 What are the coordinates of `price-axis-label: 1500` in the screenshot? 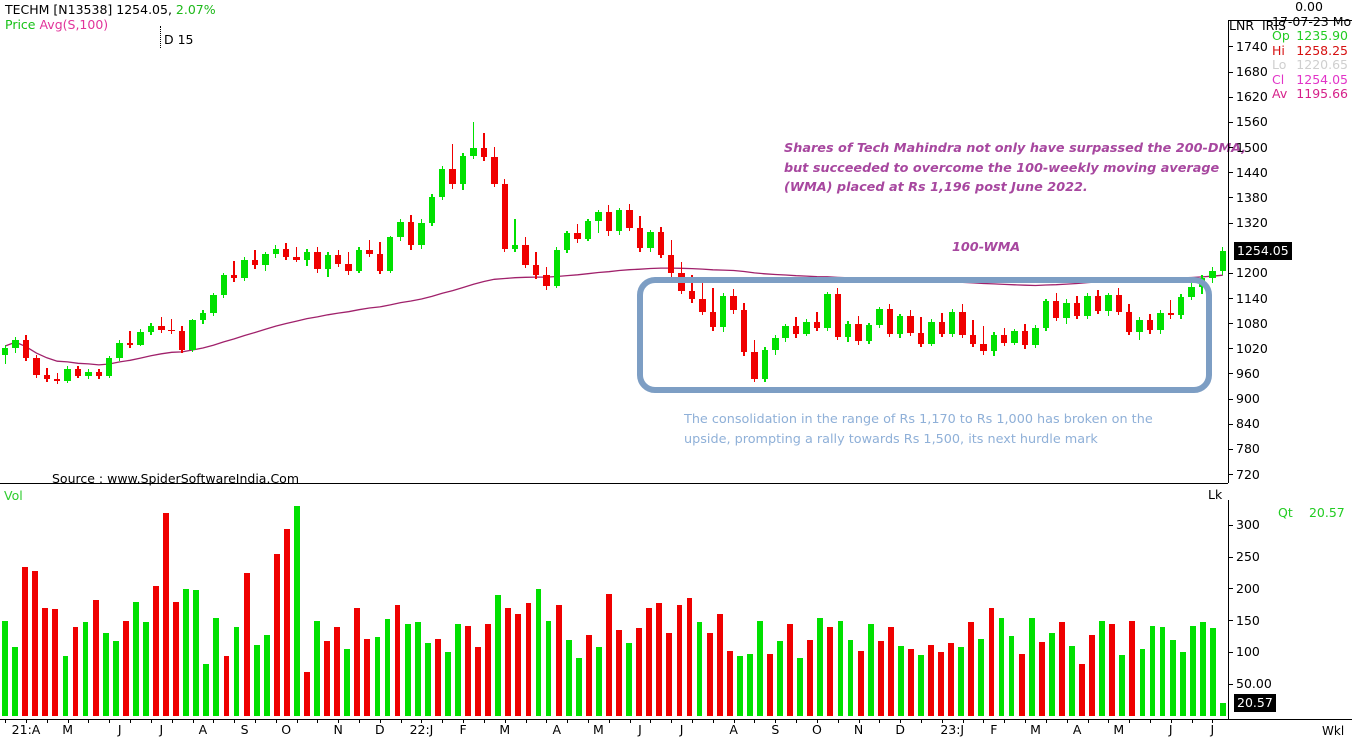 It's located at (1252, 147).